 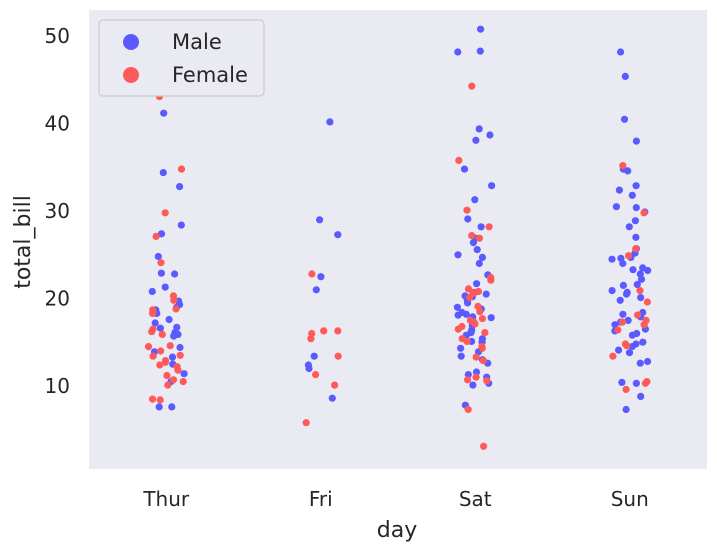 I want to click on legend-label-male: Male, so click(x=197, y=42).